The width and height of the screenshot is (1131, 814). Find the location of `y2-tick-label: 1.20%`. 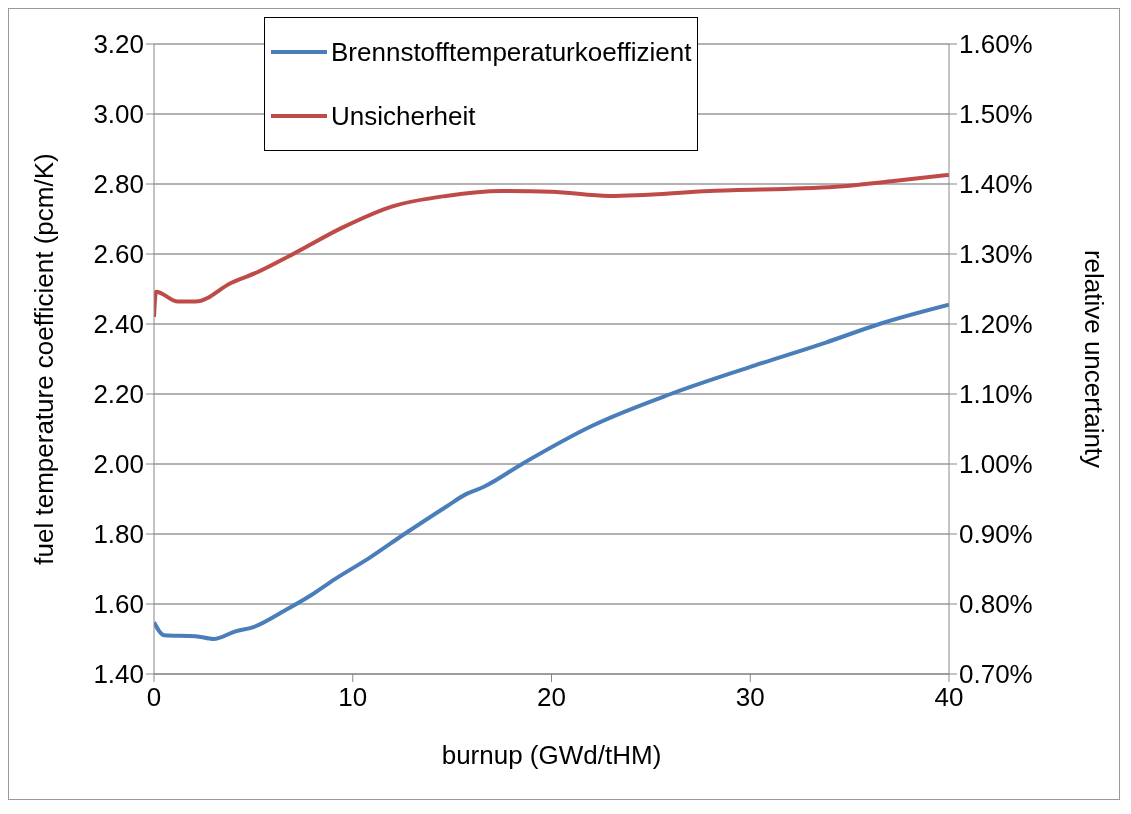

y2-tick-label: 1.20% is located at coordinates (996, 324).